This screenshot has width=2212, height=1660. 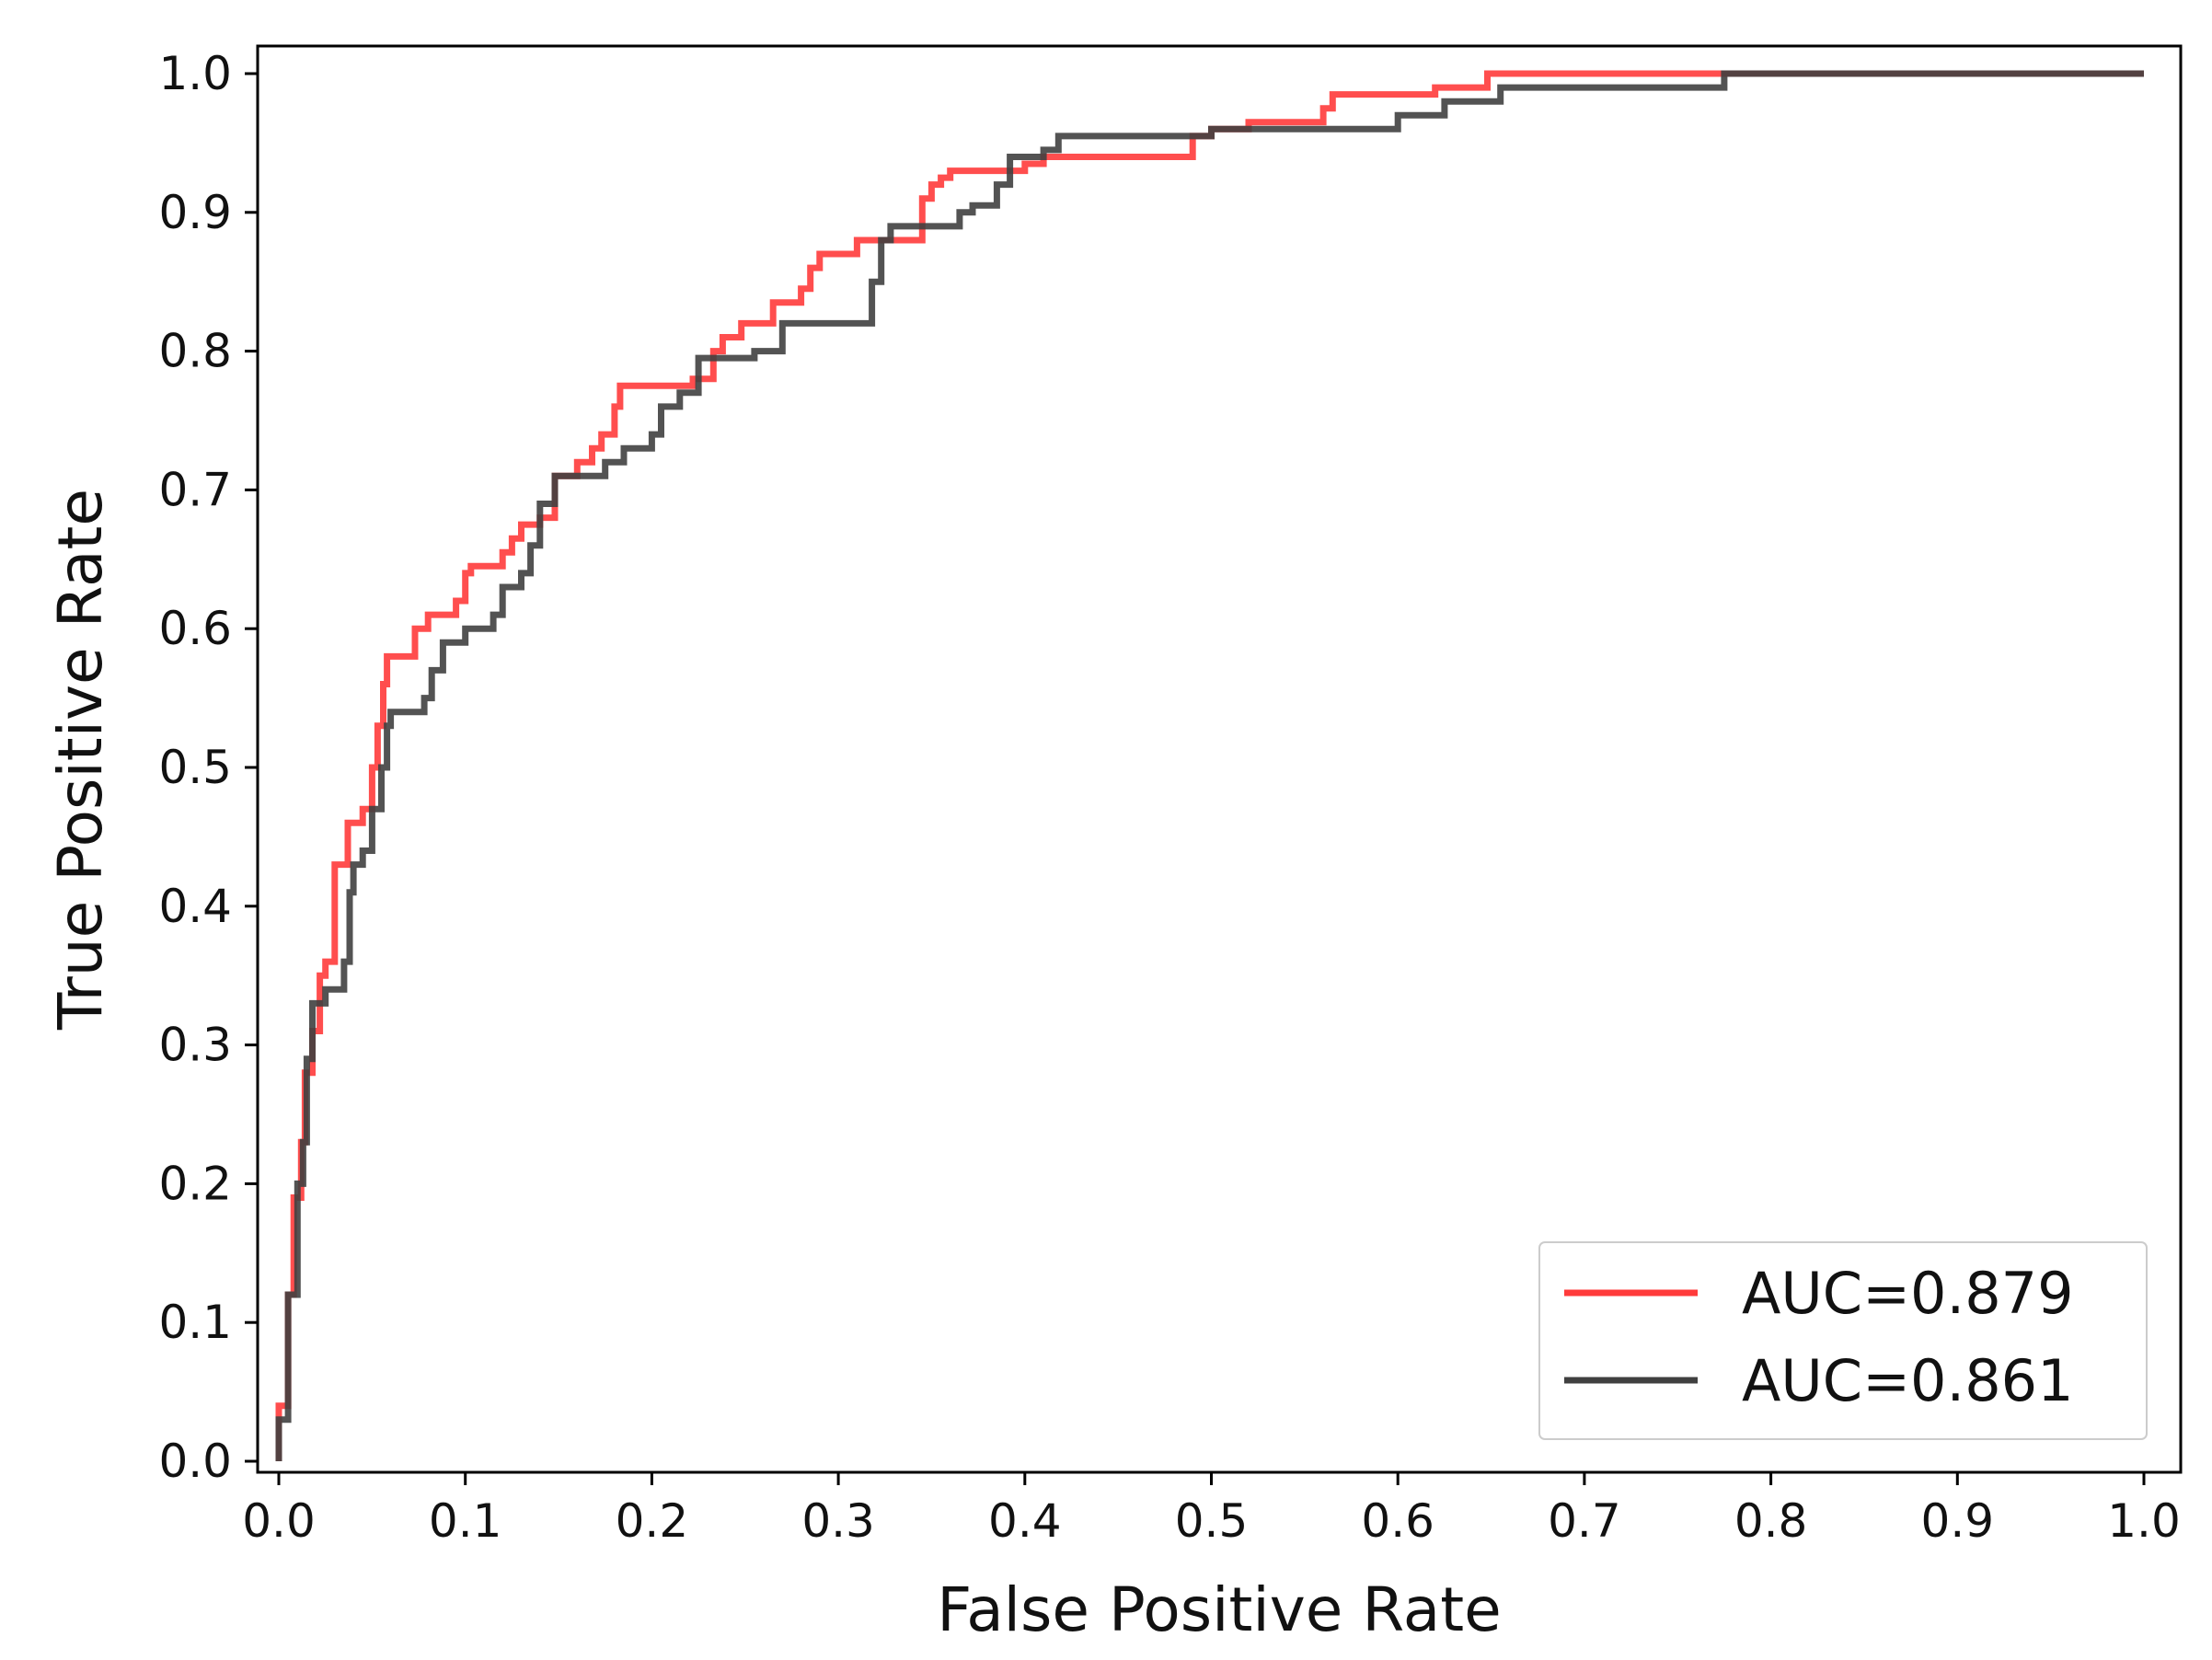 What do you see at coordinates (195, 1045) in the screenshot?
I see `y-tick-label: 0.3` at bounding box center [195, 1045].